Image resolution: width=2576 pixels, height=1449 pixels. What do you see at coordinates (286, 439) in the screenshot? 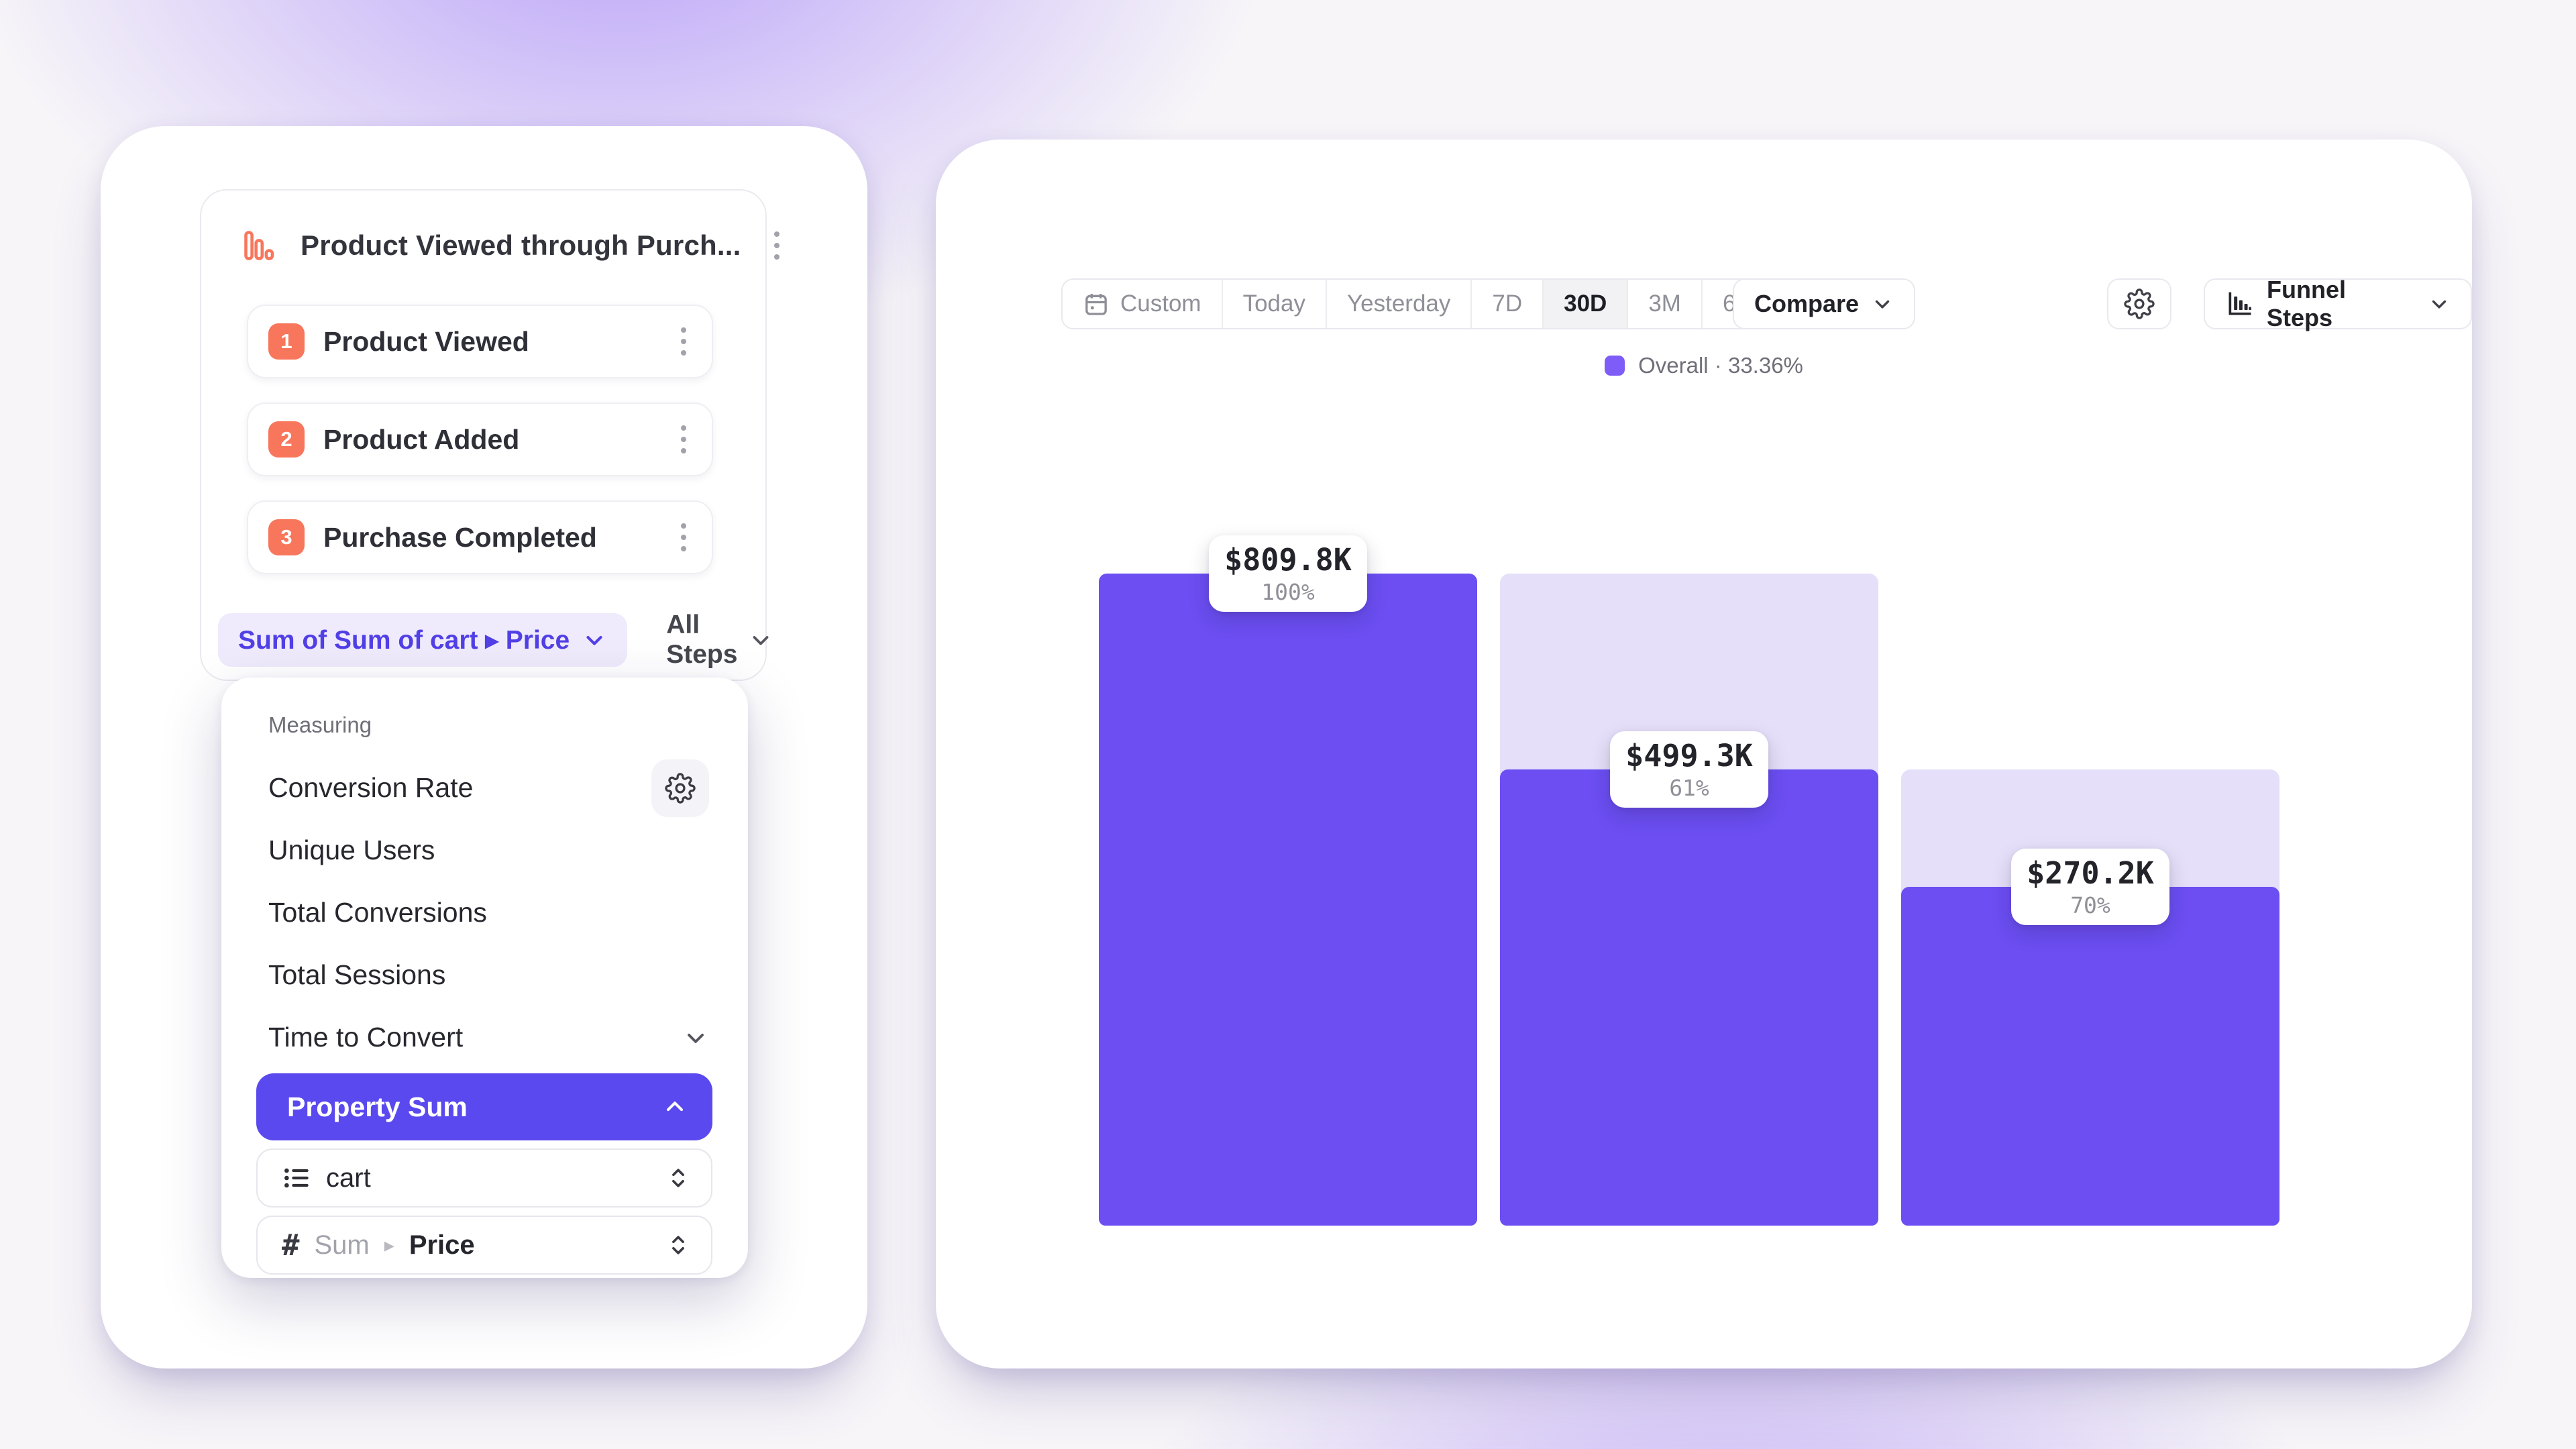
I see `step-number-badge: 2` at bounding box center [286, 439].